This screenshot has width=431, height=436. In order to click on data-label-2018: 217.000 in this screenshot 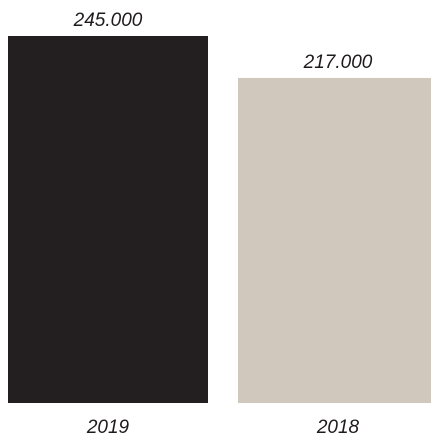, I will do `click(338, 62)`.